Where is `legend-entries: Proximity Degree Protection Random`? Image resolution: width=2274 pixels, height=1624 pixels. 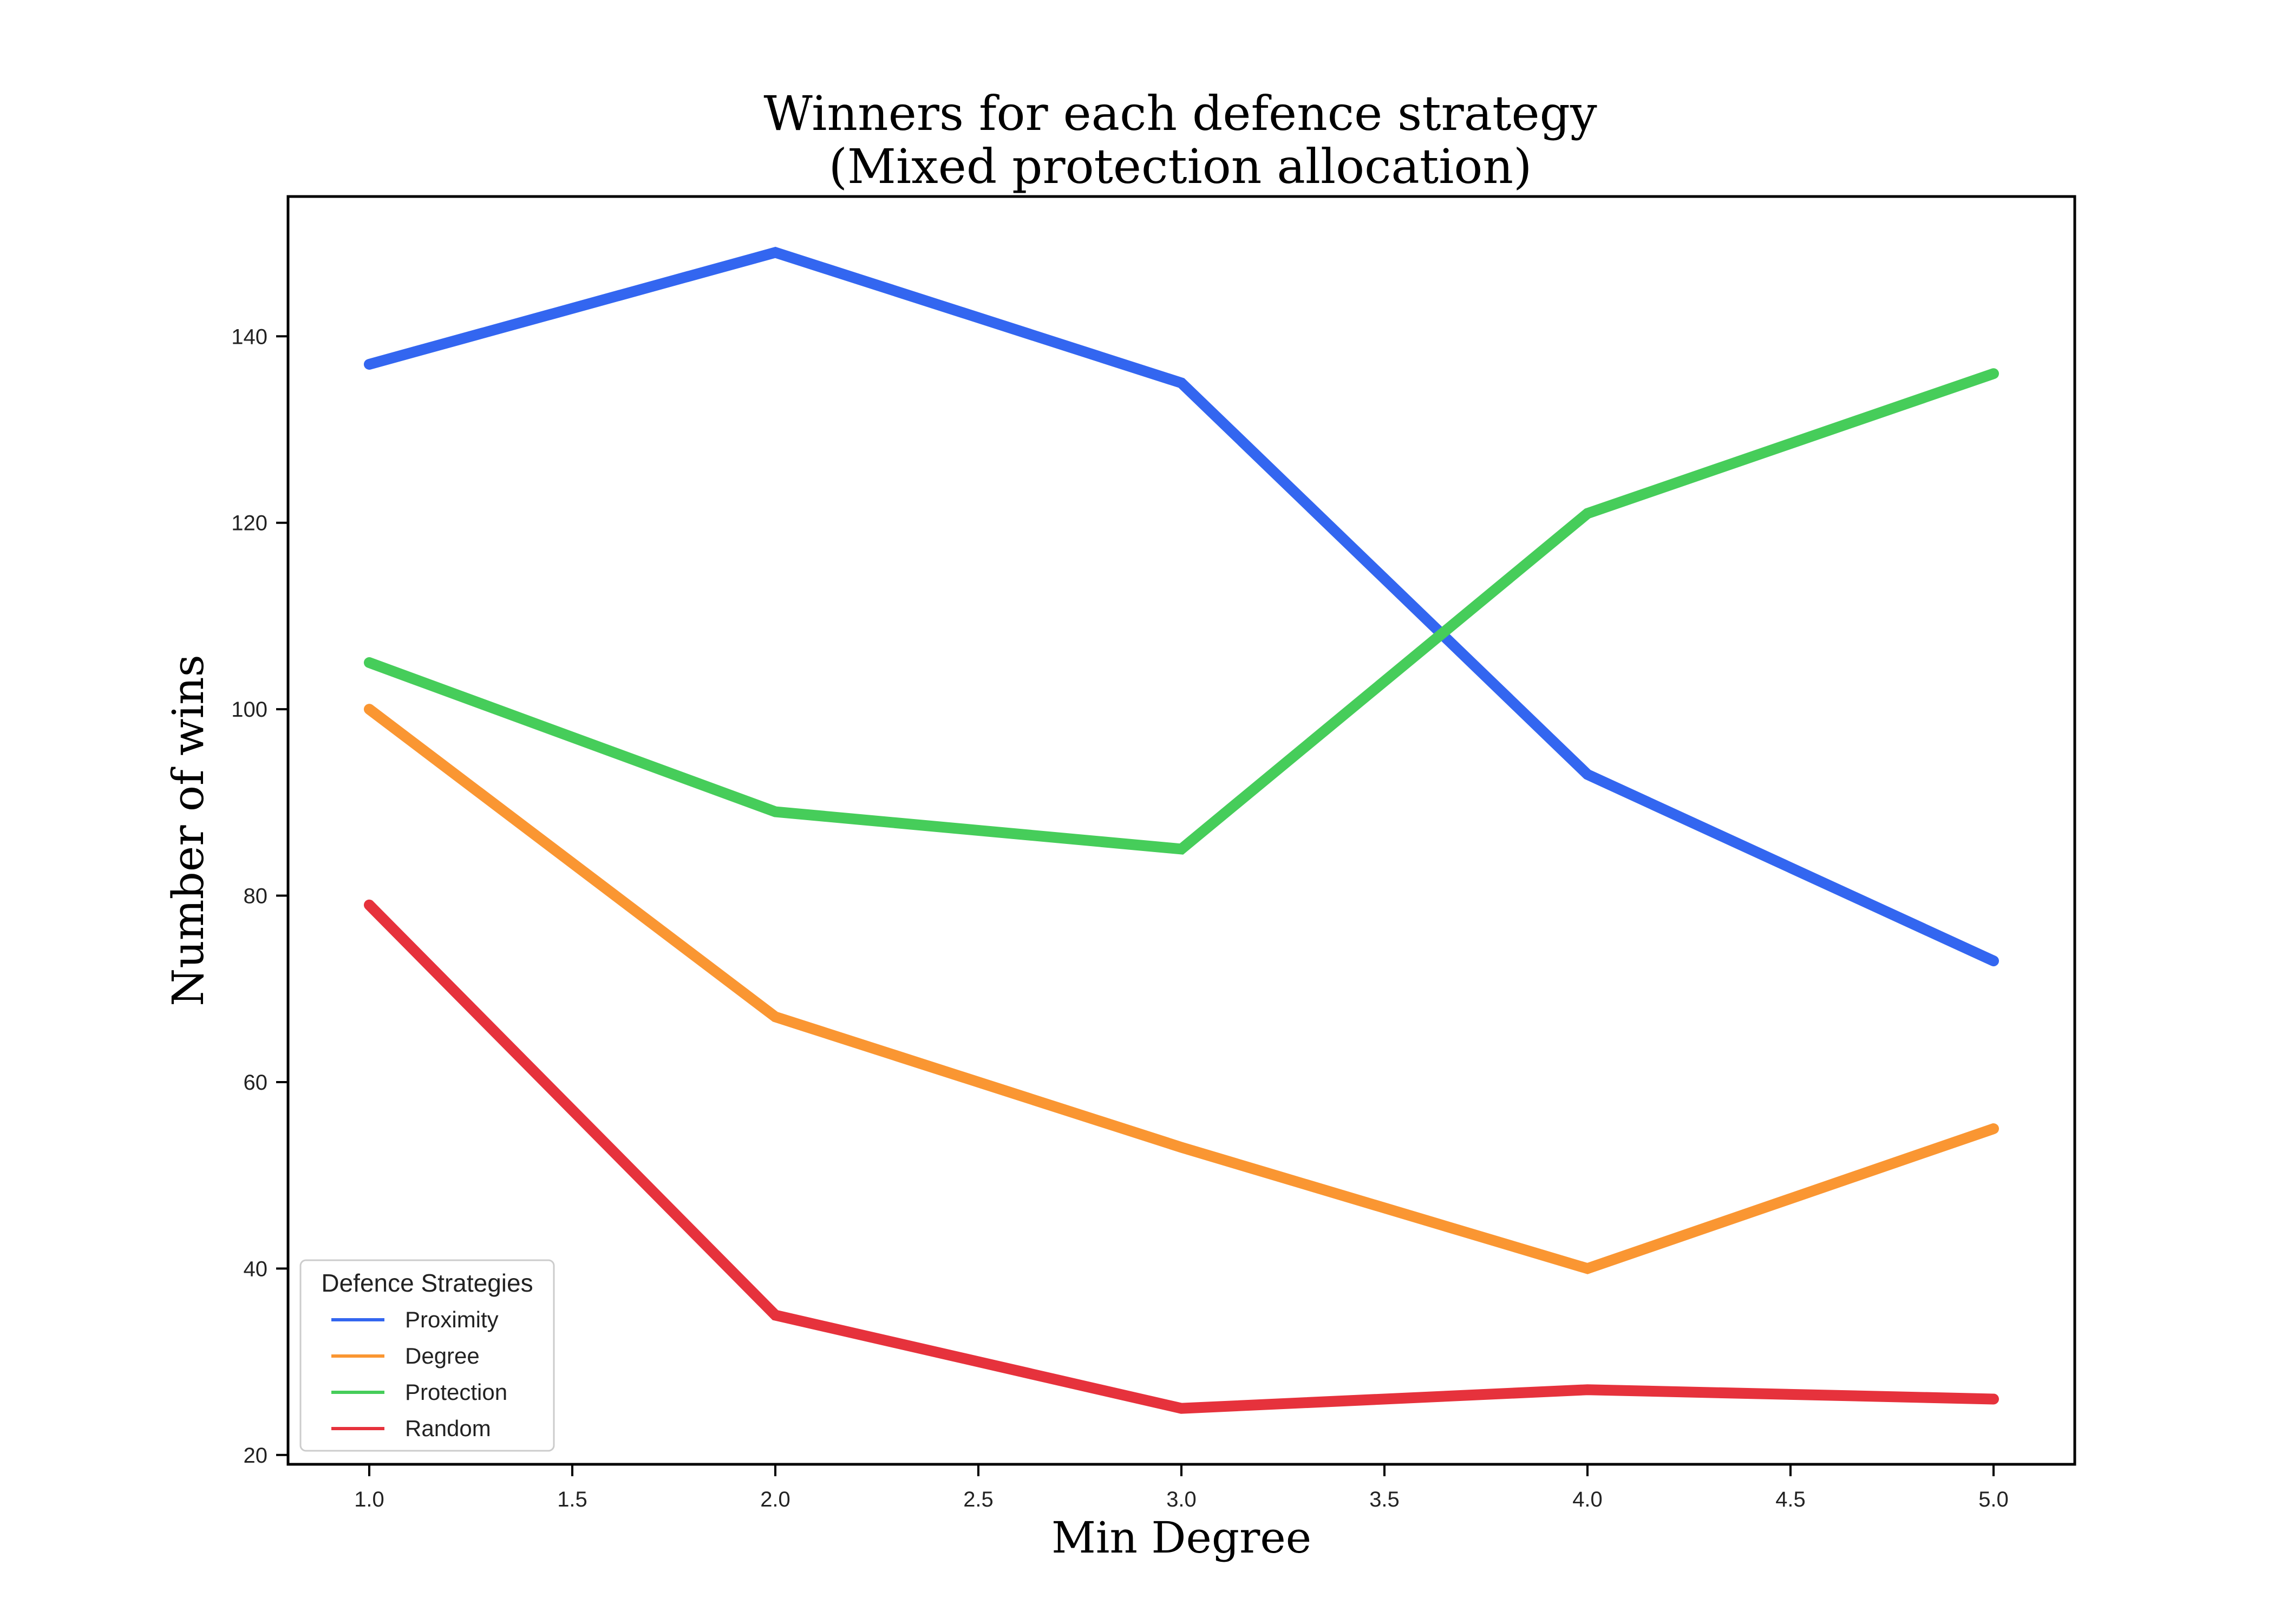 legend-entries: Proximity Degree Protection Random is located at coordinates (419, 1374).